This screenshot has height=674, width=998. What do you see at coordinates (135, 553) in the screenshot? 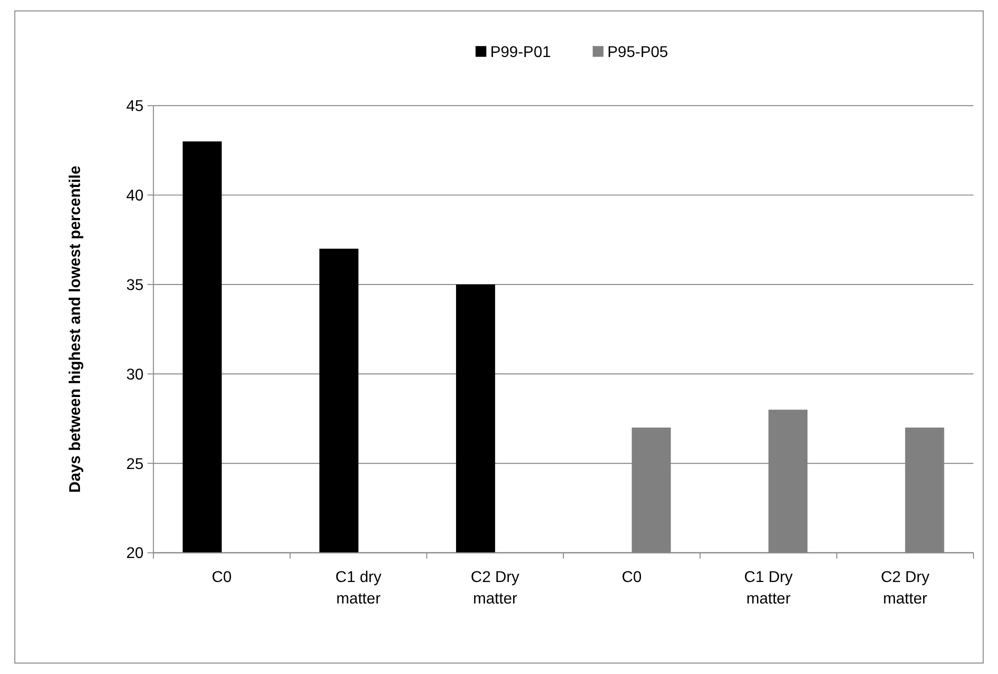
I see `y-tick-label: 20` at bounding box center [135, 553].